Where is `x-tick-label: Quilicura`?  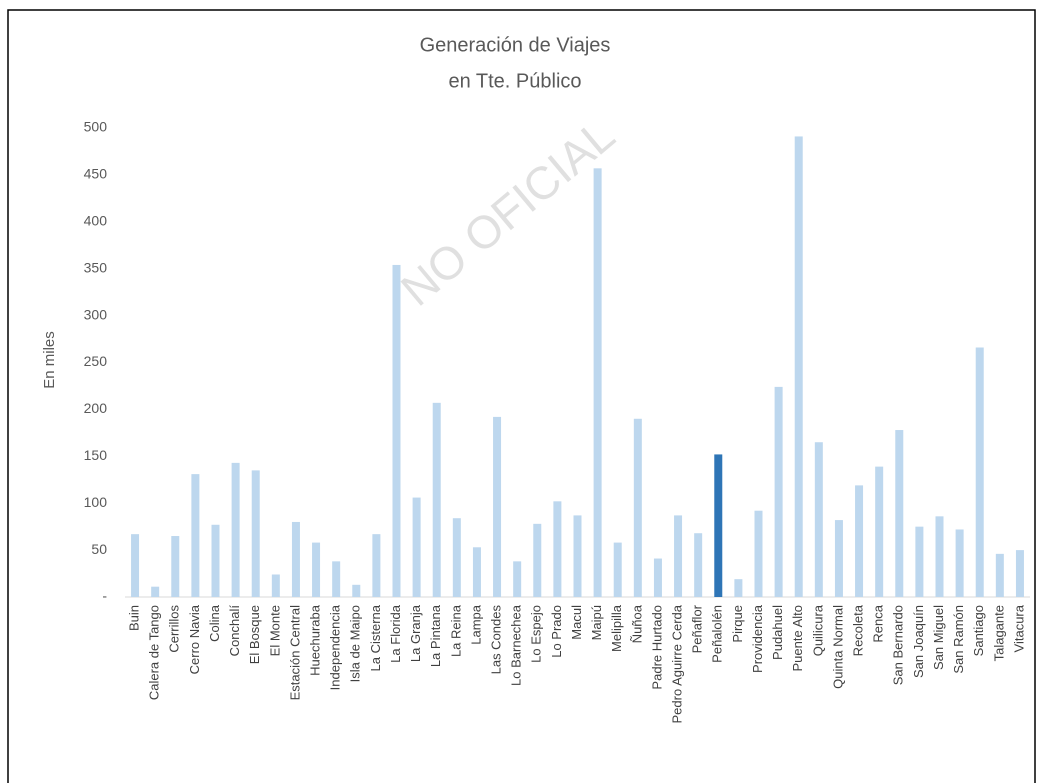 x-tick-label: Quilicura is located at coordinates (817, 630).